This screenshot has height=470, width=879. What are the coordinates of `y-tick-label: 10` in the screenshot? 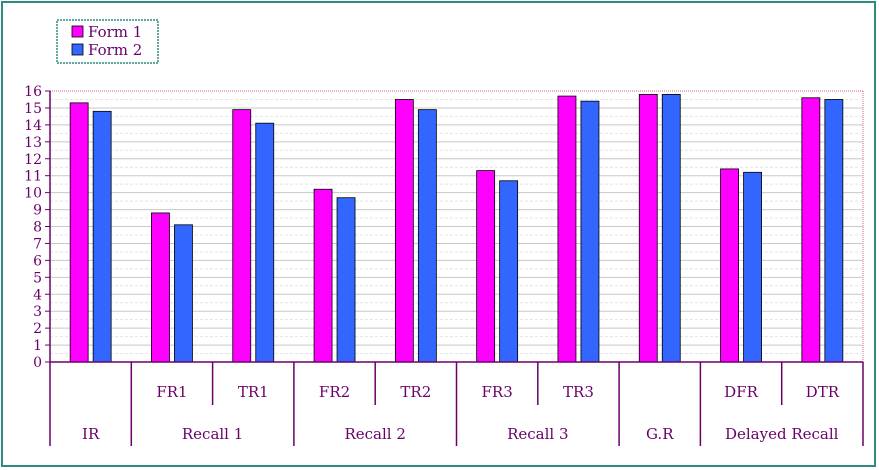 It's located at (33, 194).